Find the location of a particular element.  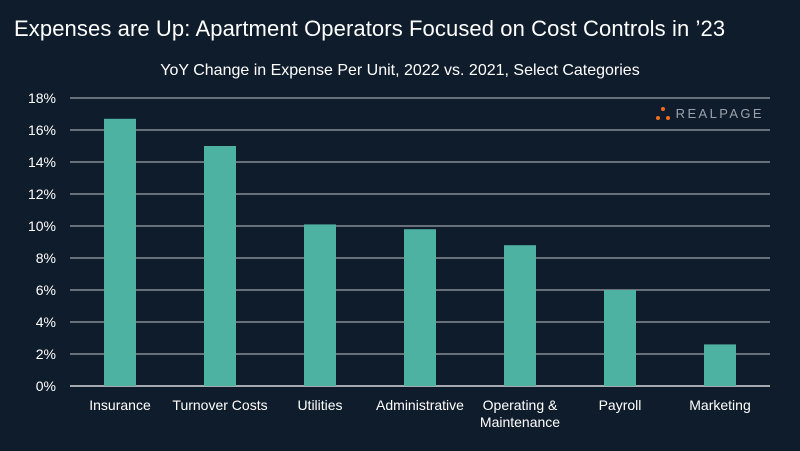

realpage-logo: REALPAGE is located at coordinates (709, 113).